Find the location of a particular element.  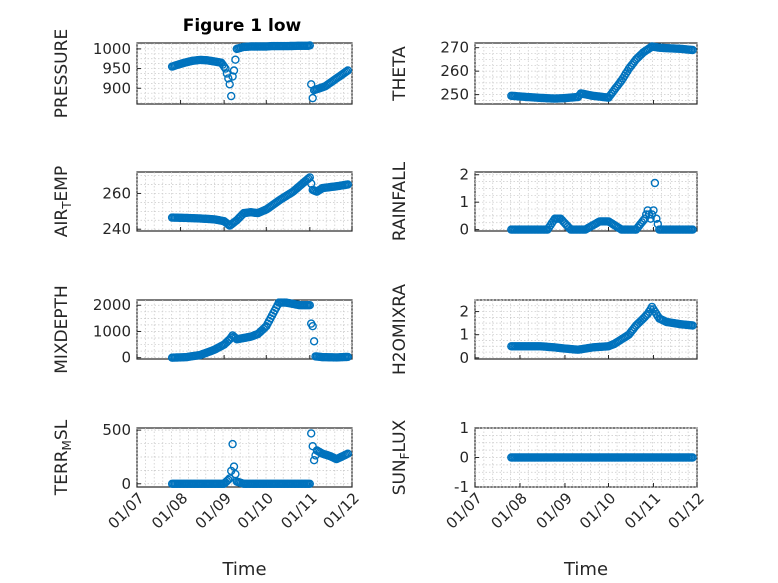

panel-mixdepth: 0 1000 2000 MIXDEPTH is located at coordinates (202, 329).